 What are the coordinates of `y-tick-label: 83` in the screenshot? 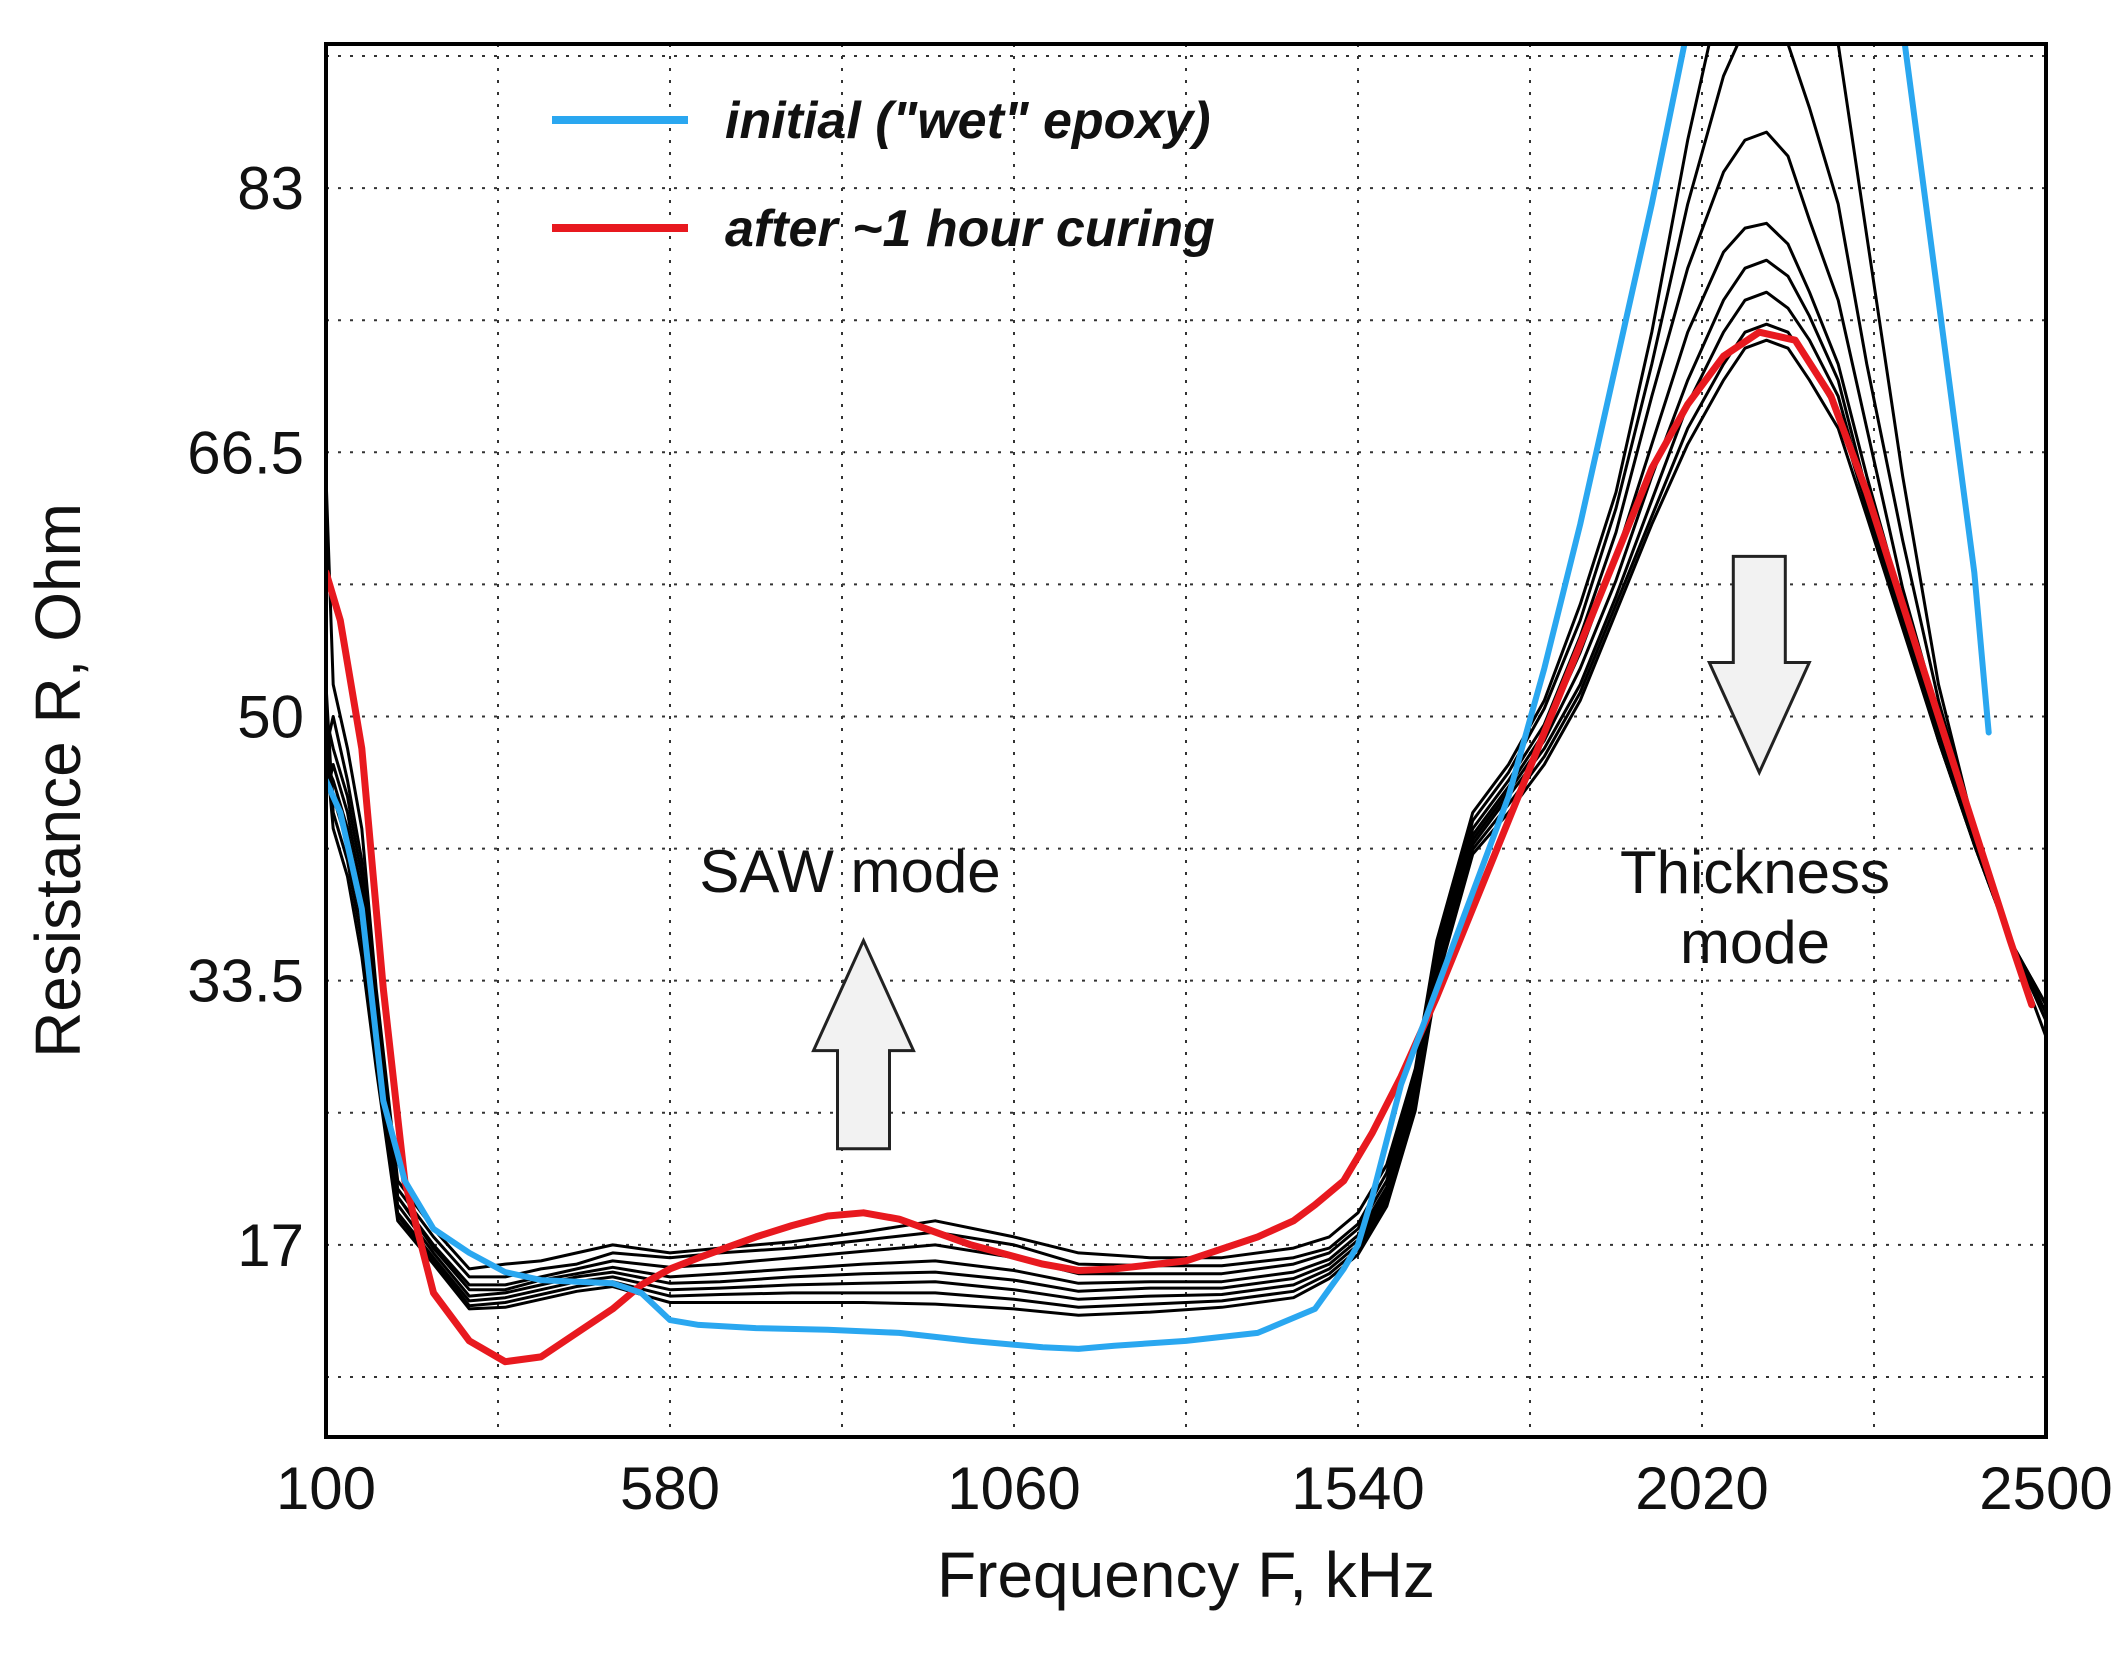 It's located at (270, 188).